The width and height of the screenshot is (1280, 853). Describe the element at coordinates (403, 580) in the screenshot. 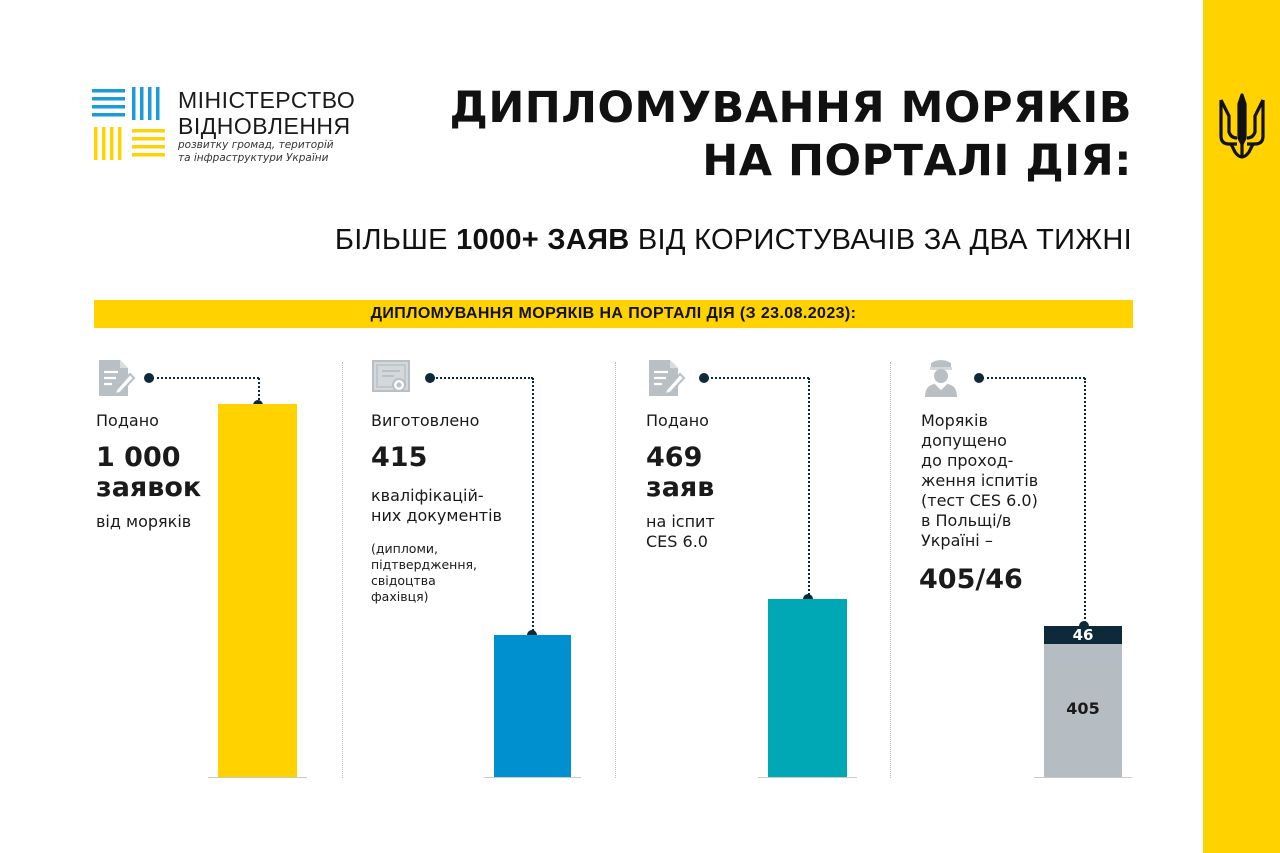

I see `stat-note-line3: свідоцтва` at that location.